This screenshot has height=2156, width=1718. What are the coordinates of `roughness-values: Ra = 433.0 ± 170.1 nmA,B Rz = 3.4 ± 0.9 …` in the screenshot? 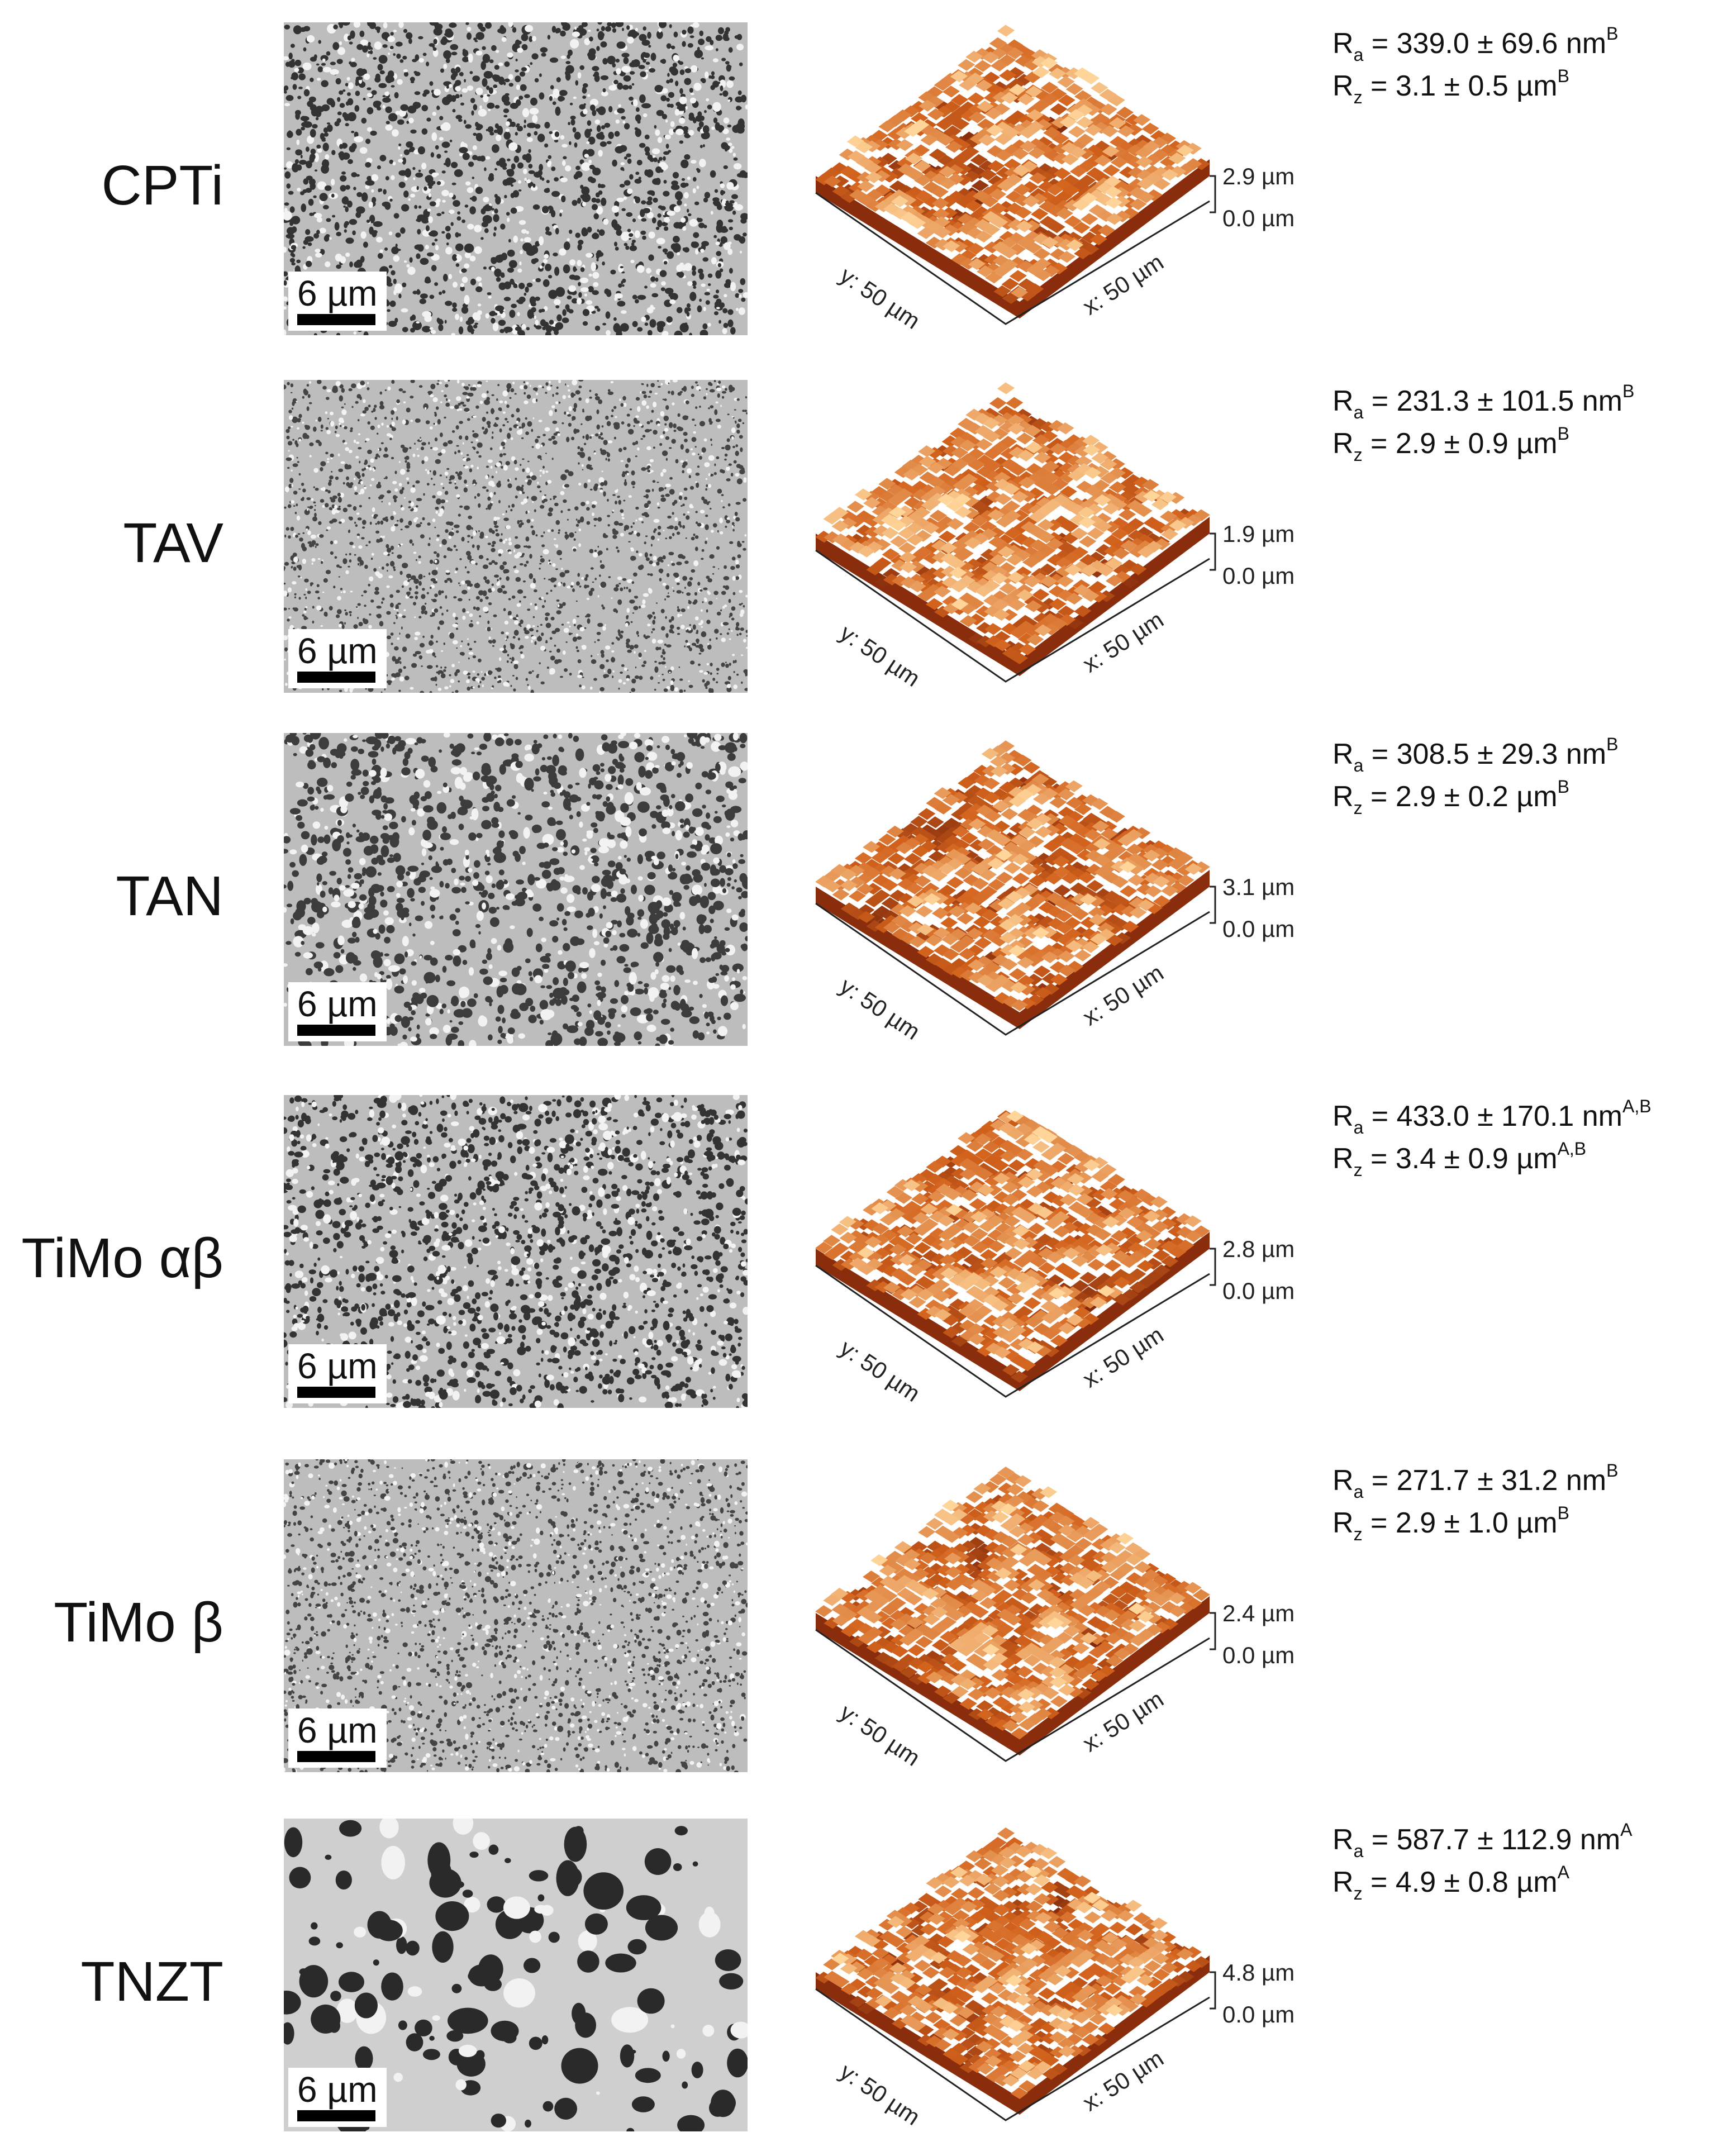 It's located at (1492, 1137).